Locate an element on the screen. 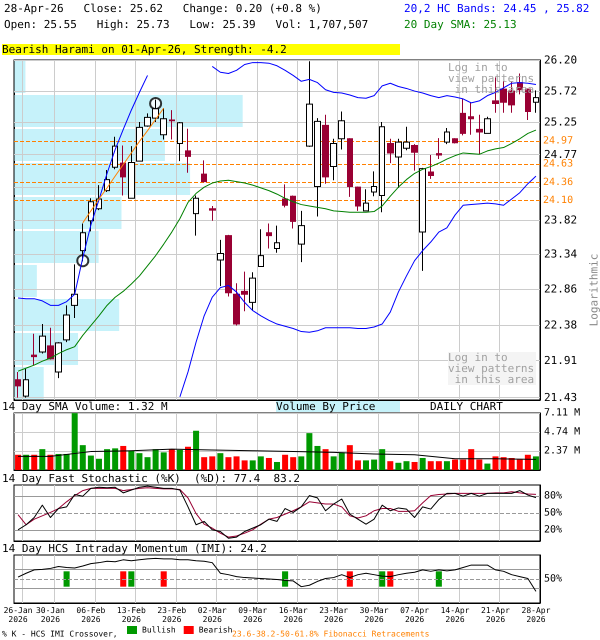 This screenshot has height=640, width=600. annotation: Log in to view patterns in this area is located at coordinates (491, 368).